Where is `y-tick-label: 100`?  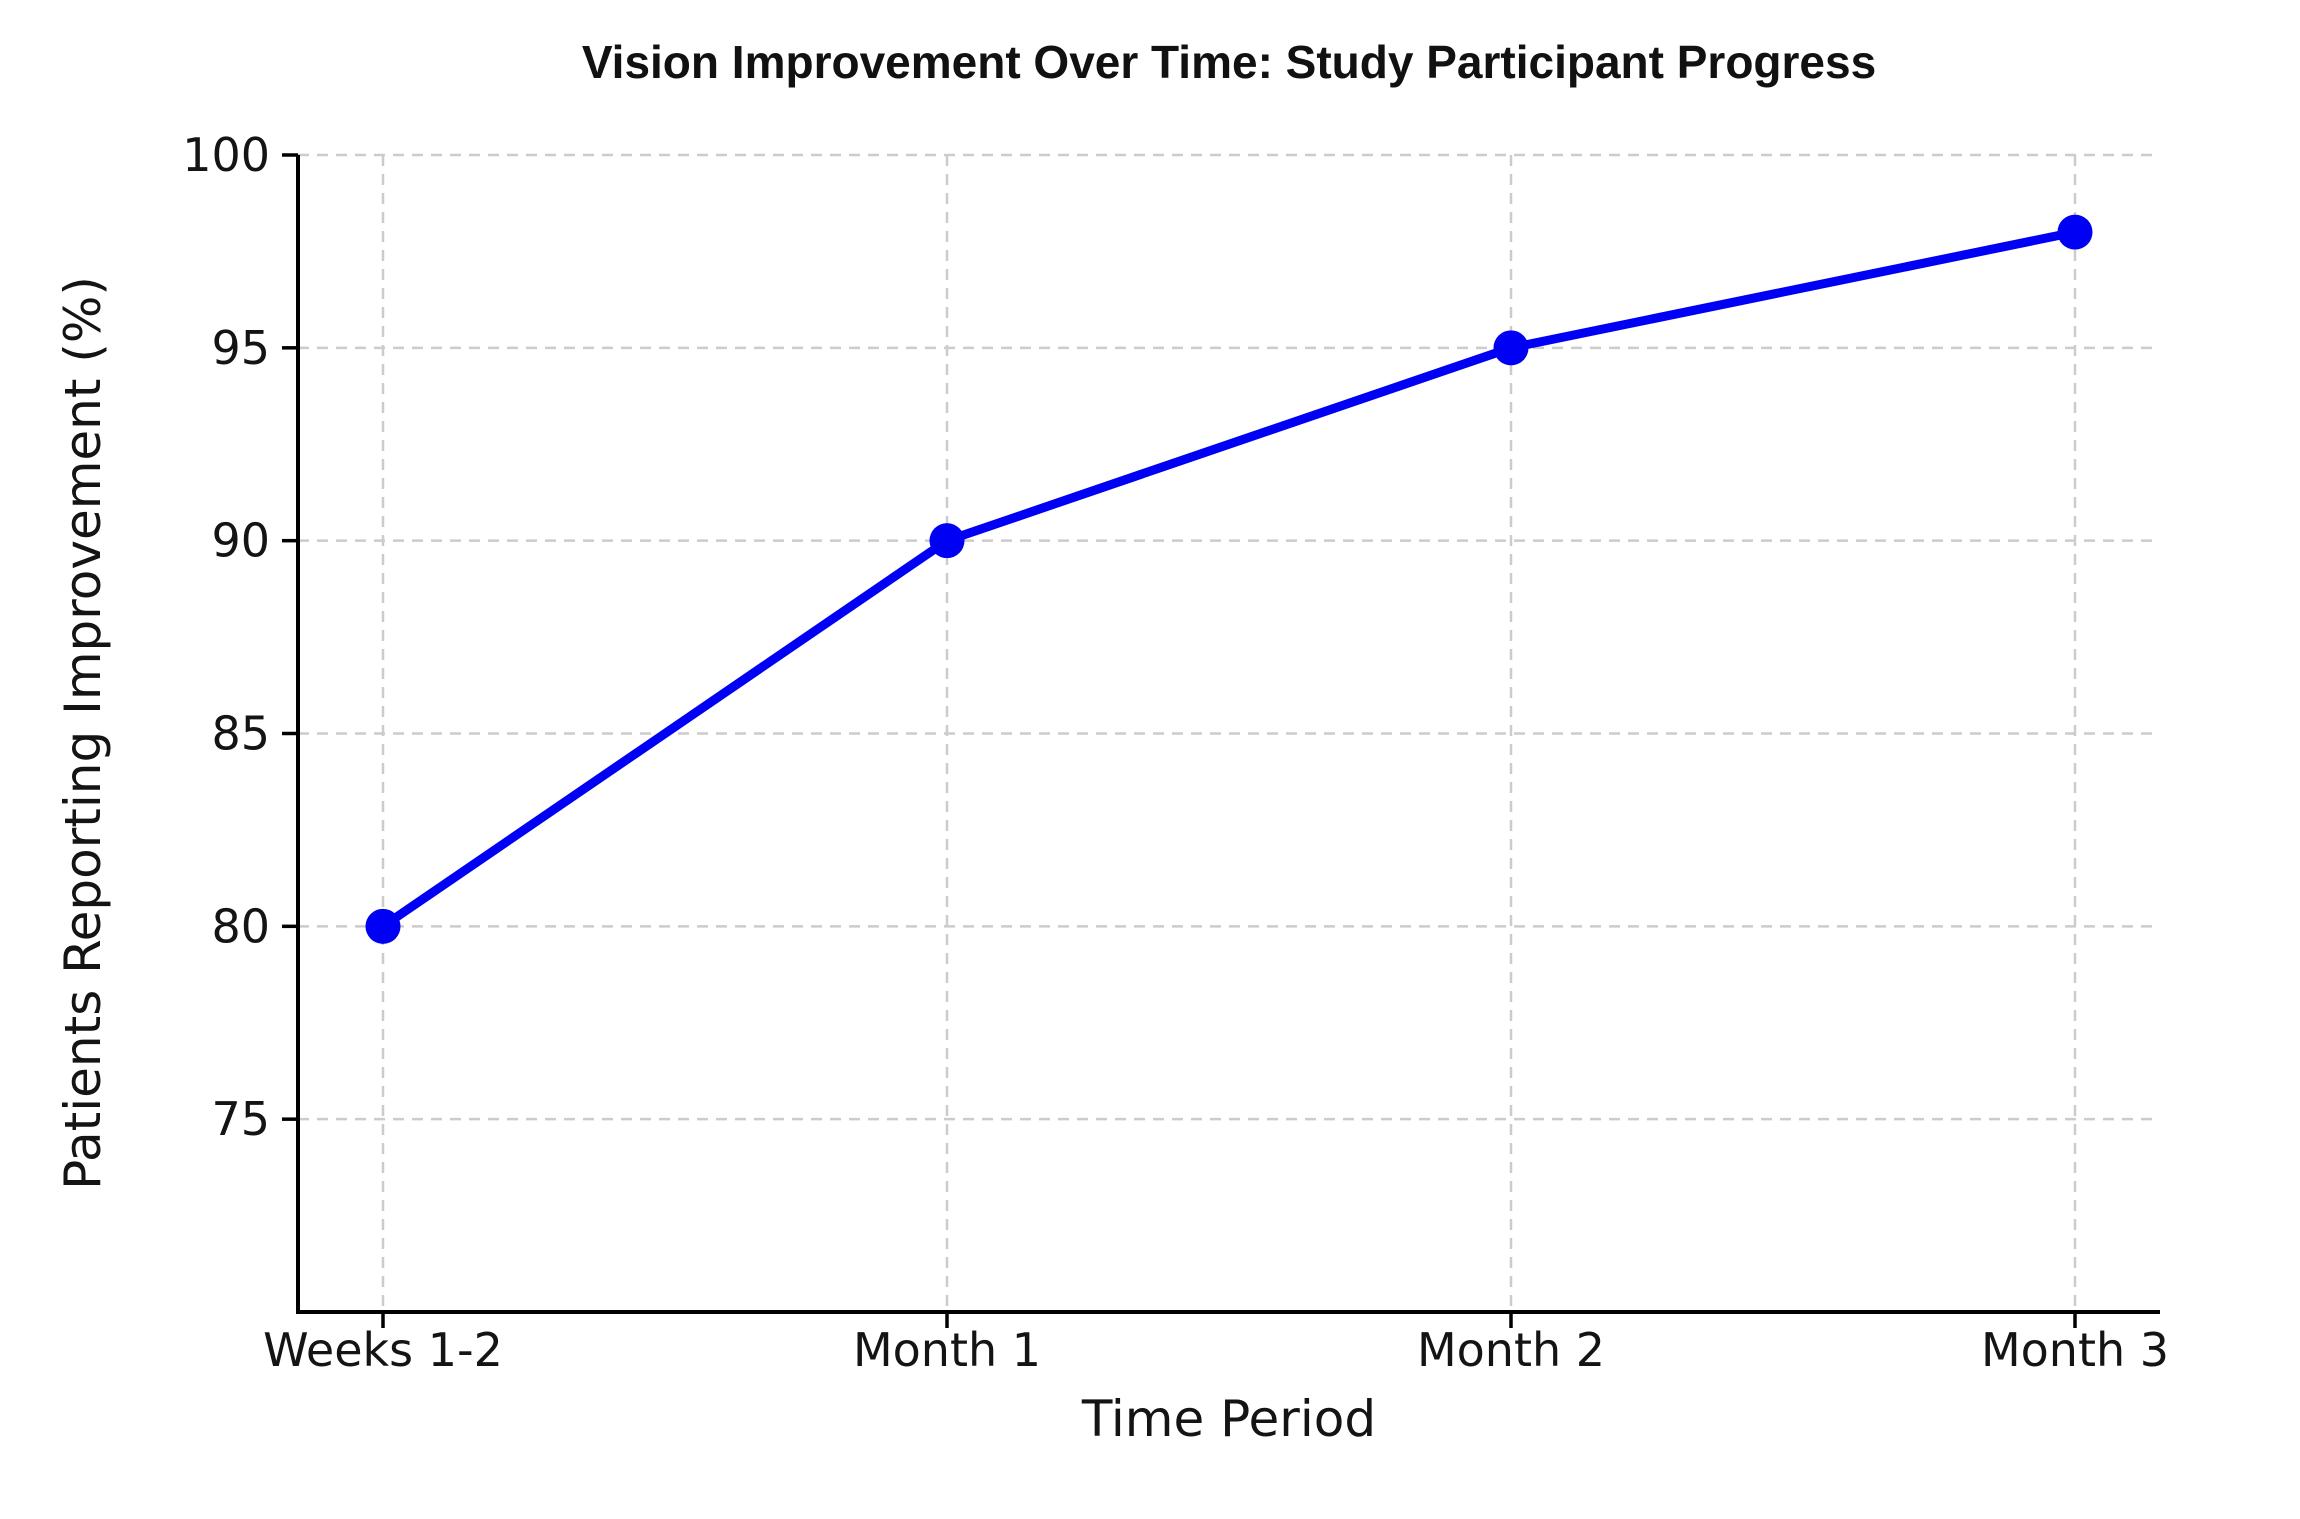
y-tick-label: 100 is located at coordinates (226, 155).